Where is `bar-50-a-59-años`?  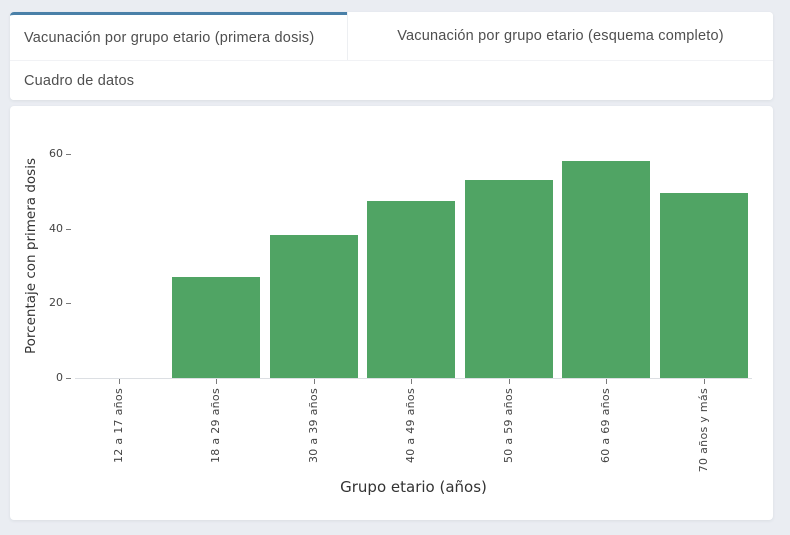
bar-50-a-59-años is located at coordinates (508, 279).